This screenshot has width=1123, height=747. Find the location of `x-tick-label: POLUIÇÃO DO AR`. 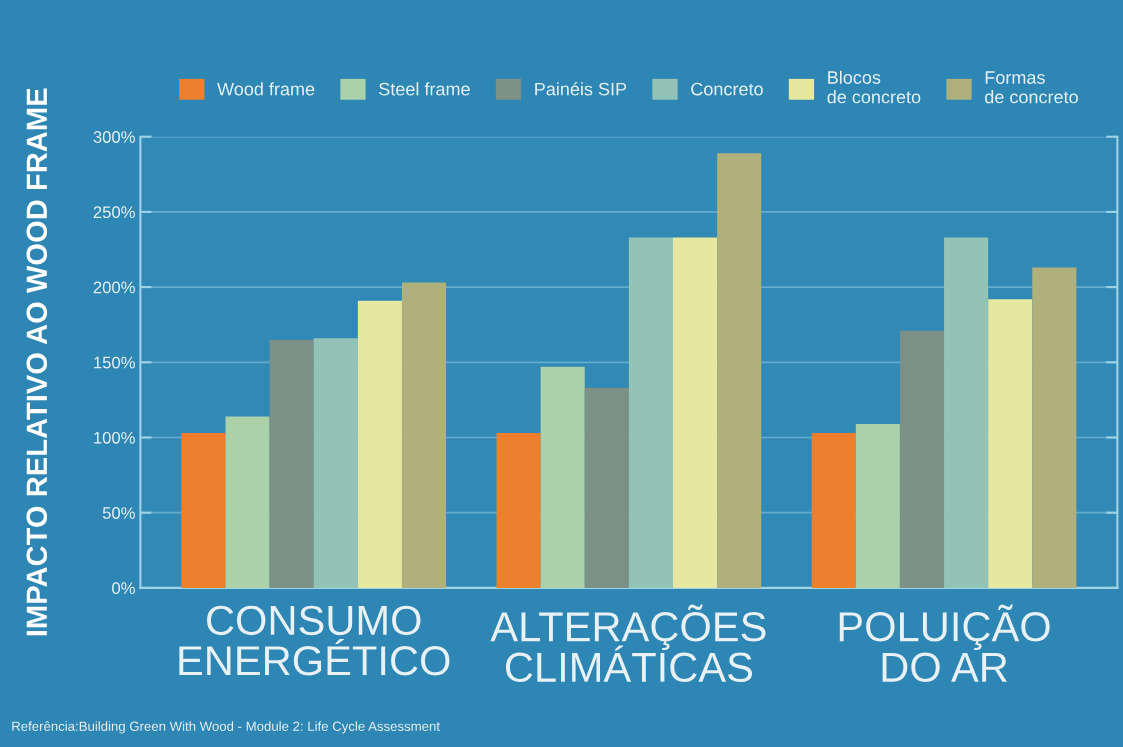

x-tick-label: POLUIÇÃO DO AR is located at coordinates (944, 643).